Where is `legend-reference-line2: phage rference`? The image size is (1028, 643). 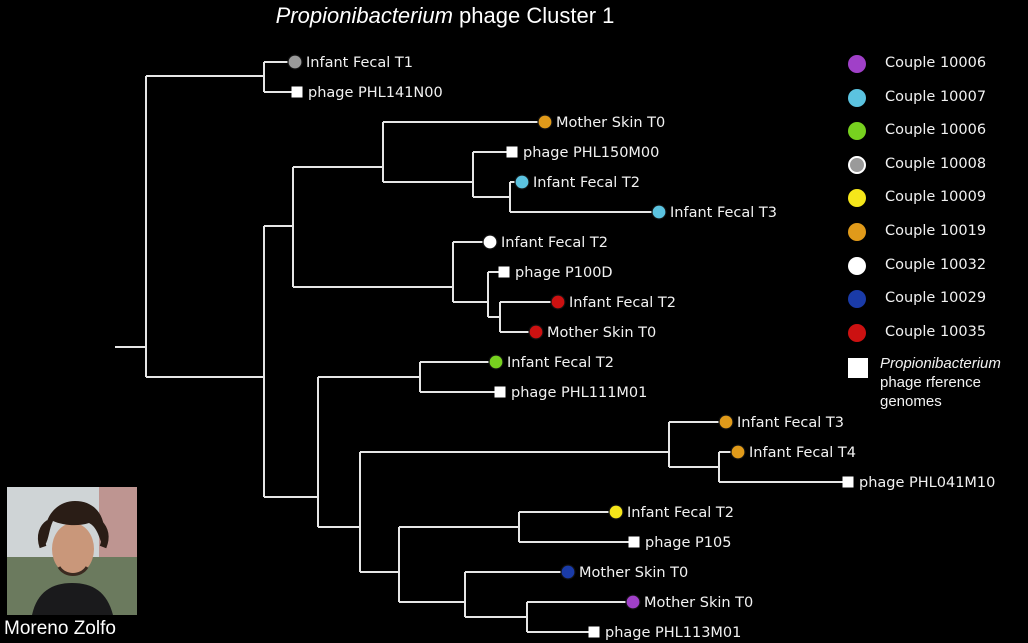
legend-reference-line2: phage rference is located at coordinates (930, 382).